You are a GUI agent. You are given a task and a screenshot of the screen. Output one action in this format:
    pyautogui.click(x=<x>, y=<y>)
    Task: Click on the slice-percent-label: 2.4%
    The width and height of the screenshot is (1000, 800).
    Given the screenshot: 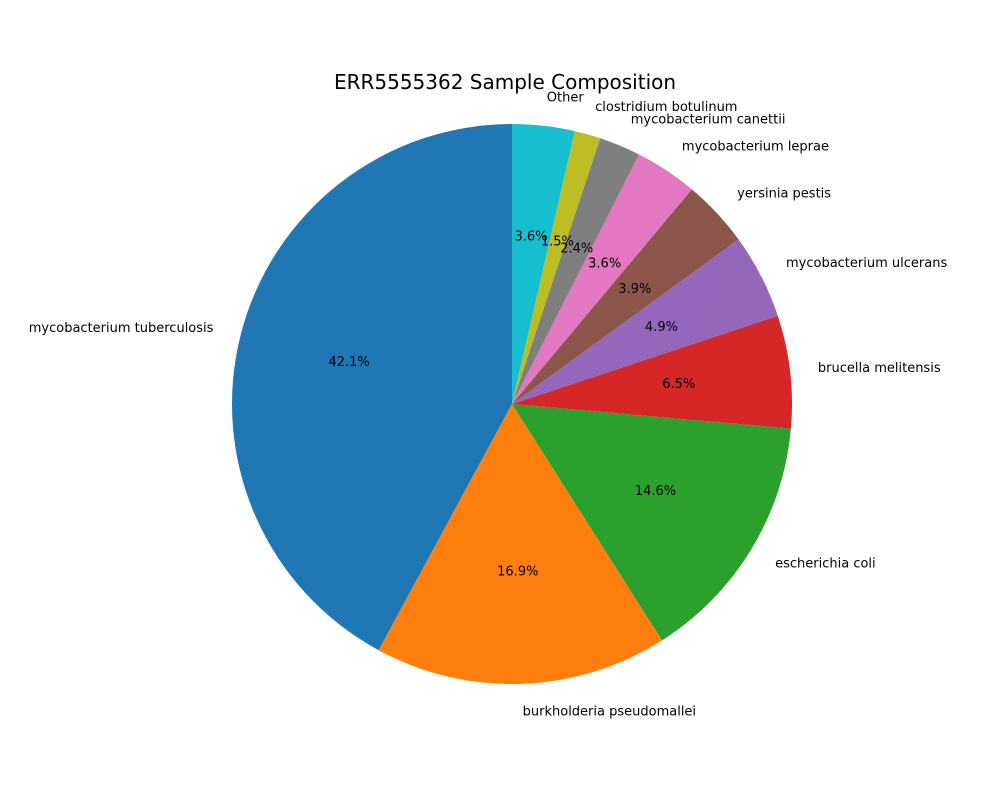 What is the action you would take?
    pyautogui.click(x=576, y=248)
    